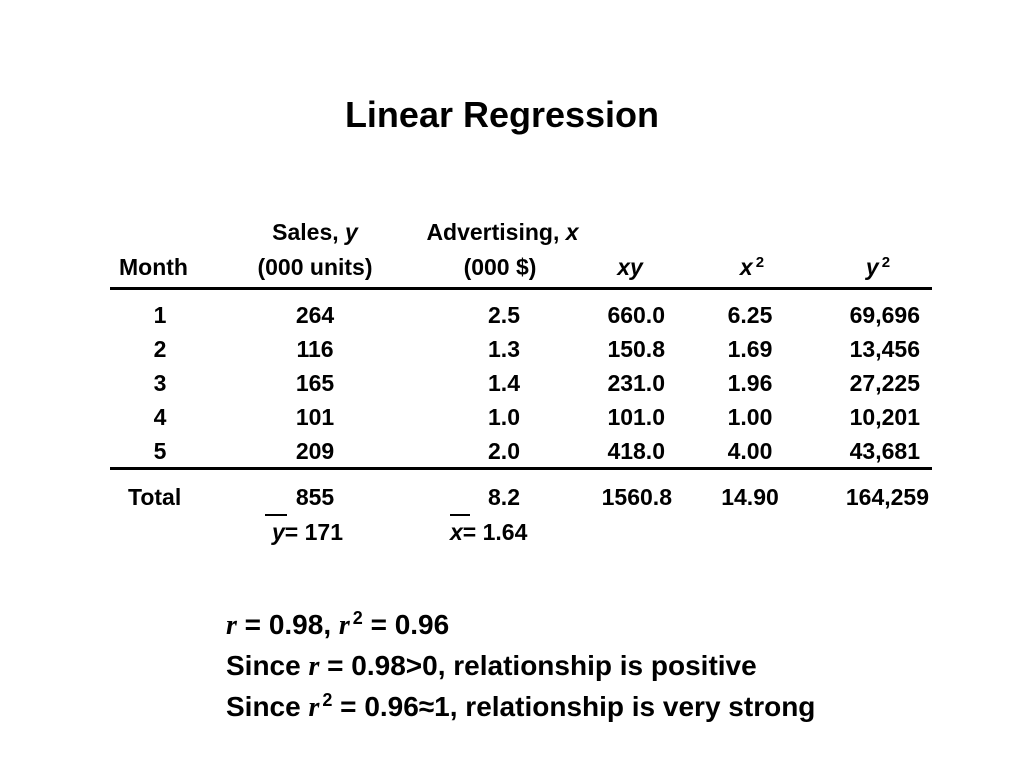 This screenshot has width=1024, height=768. What do you see at coordinates (160, 417) in the screenshot?
I see `table-cell-month: 4` at bounding box center [160, 417].